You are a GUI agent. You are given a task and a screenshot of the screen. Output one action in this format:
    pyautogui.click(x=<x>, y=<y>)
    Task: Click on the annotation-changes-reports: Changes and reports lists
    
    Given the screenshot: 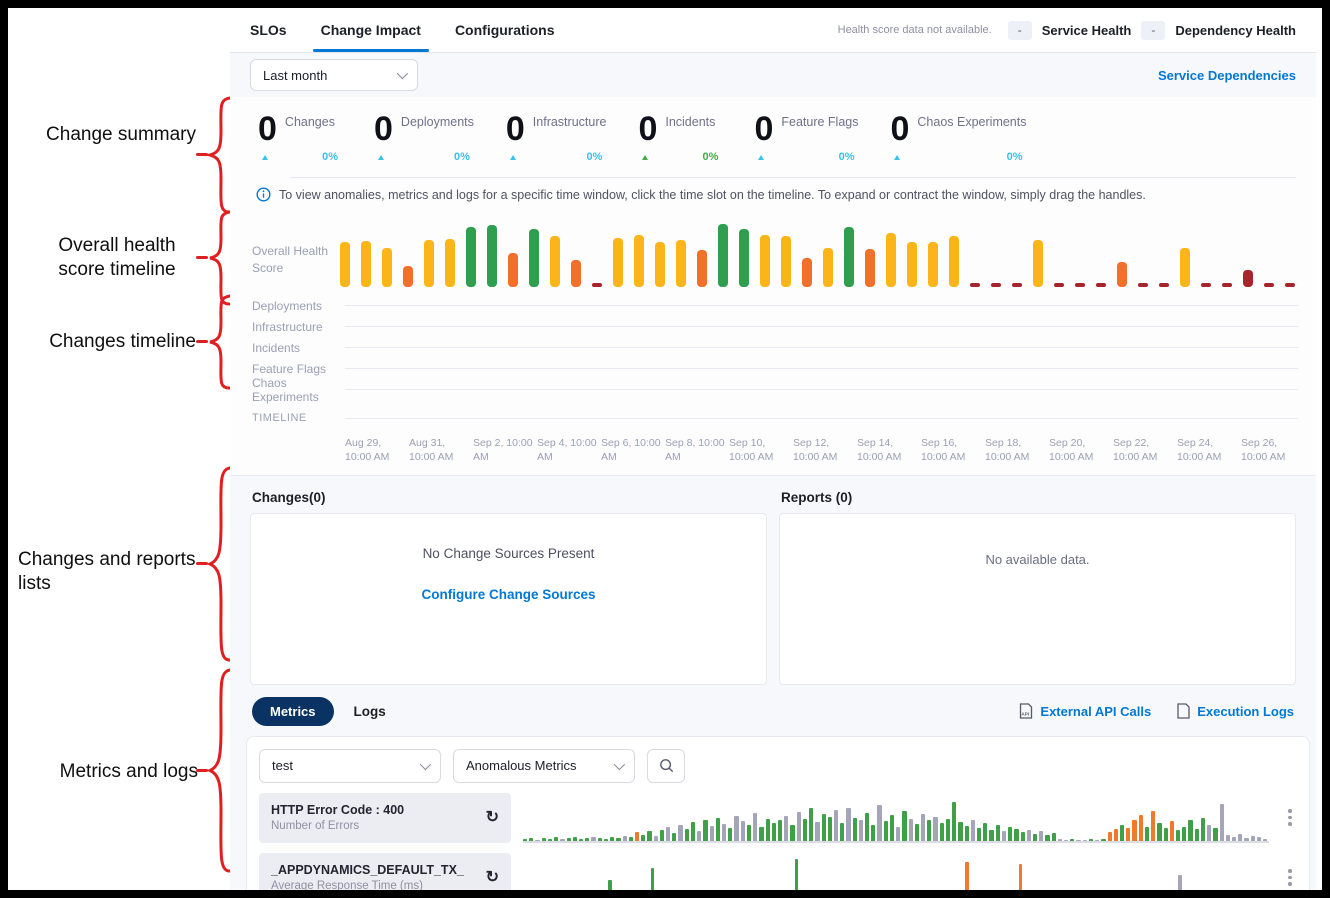 What is the action you would take?
    pyautogui.click(x=107, y=571)
    